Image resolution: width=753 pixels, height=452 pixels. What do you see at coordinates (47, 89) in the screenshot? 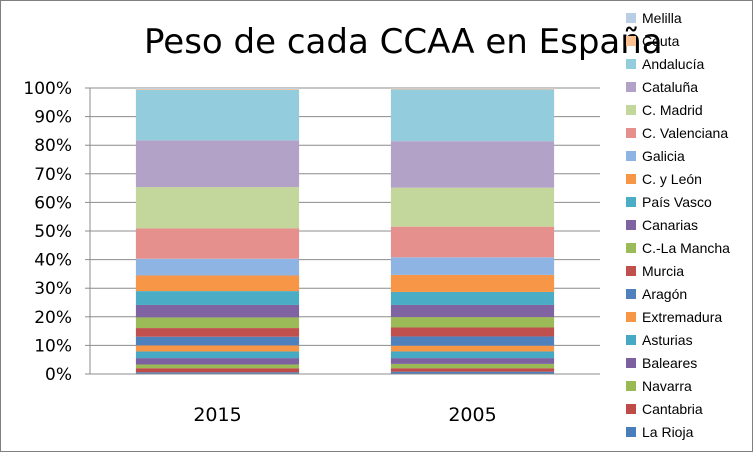
I see `y-tick-label: 100%` at bounding box center [47, 89].